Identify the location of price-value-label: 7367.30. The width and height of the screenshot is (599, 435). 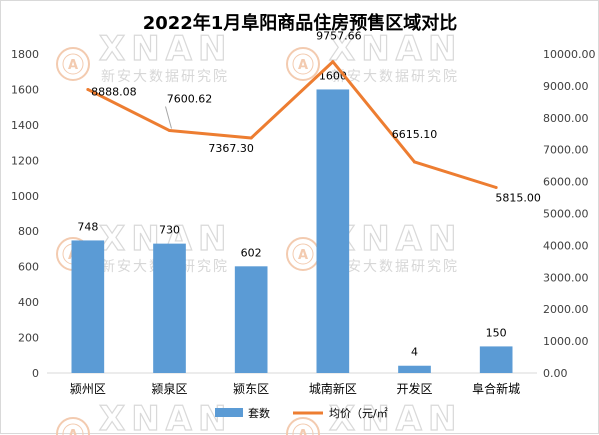
(231, 148).